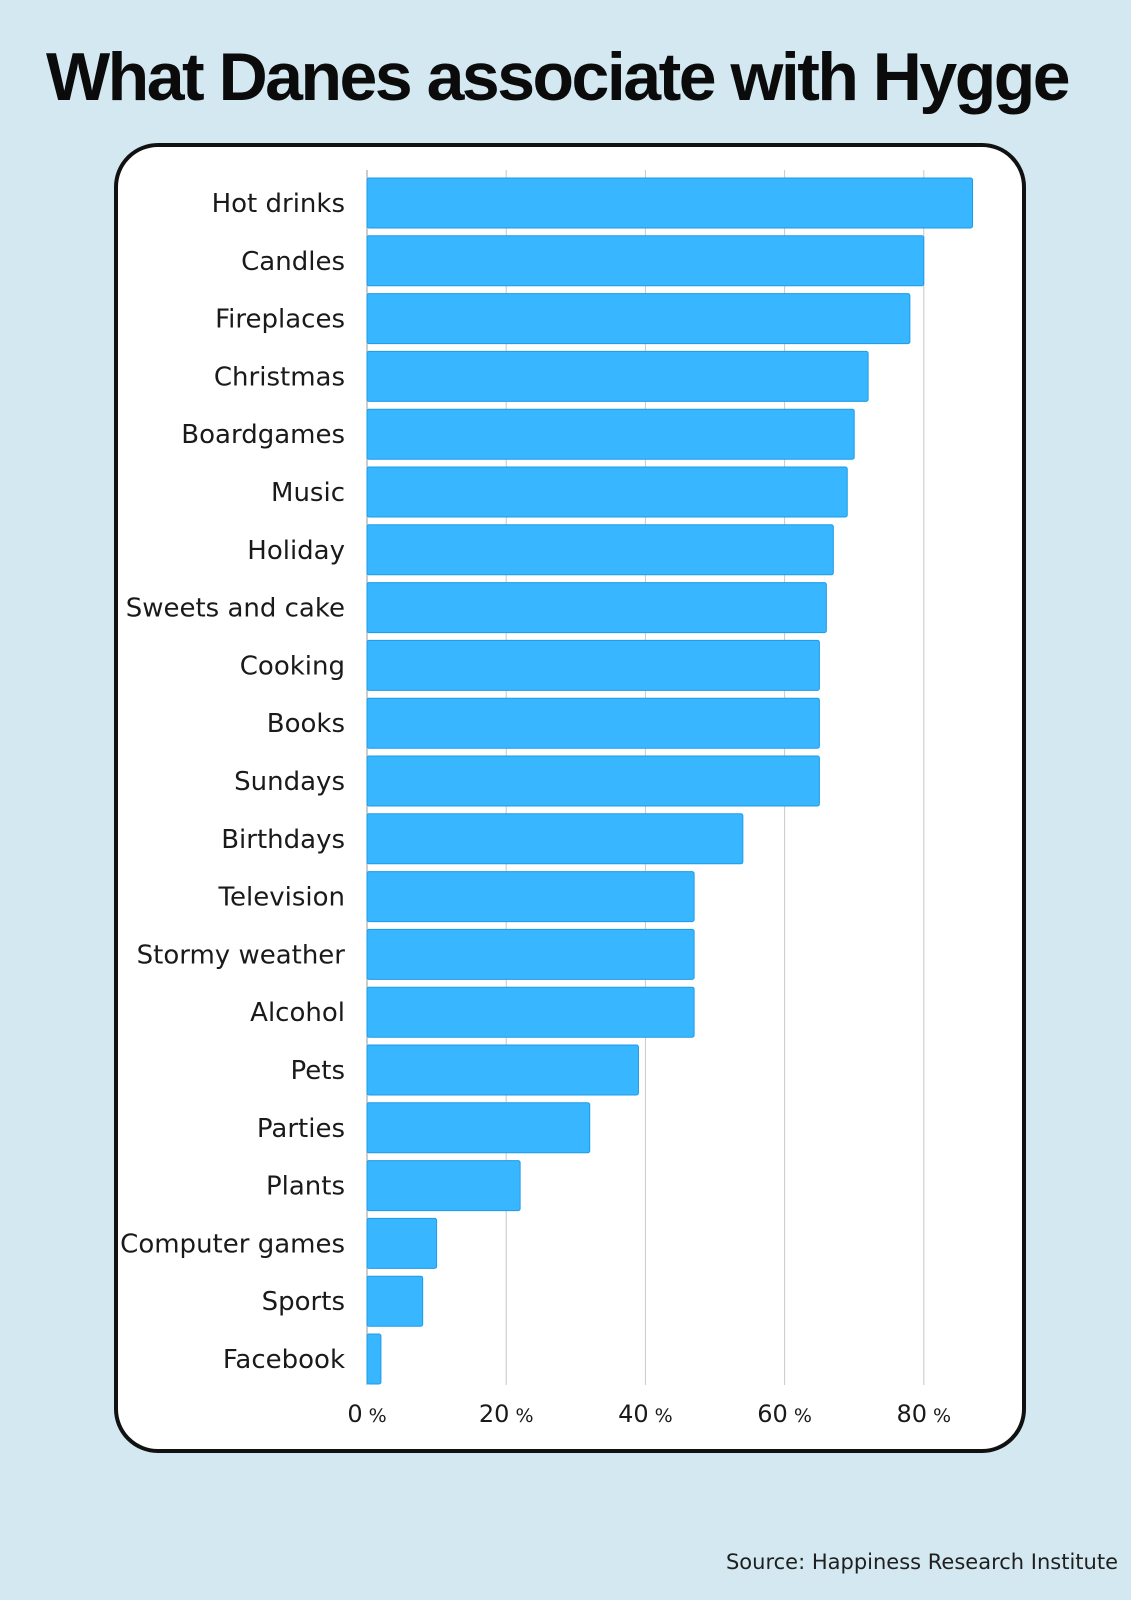  What do you see at coordinates (502, 1070) in the screenshot?
I see `bar-pets` at bounding box center [502, 1070].